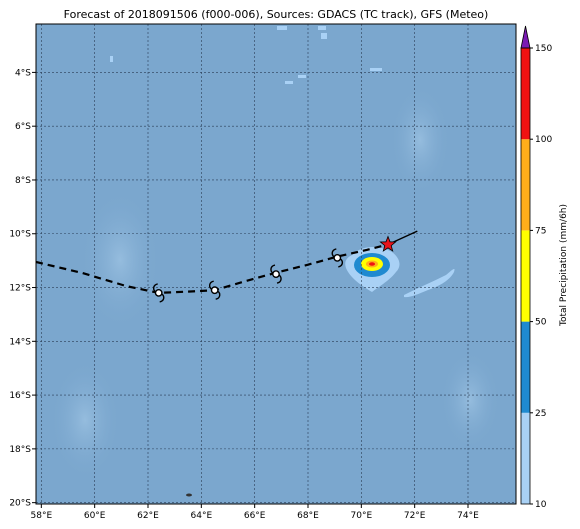 The width and height of the screenshot is (580, 529). Describe the element at coordinates (540, 414) in the screenshot. I see `colorbar-tick-label: 25` at that location.